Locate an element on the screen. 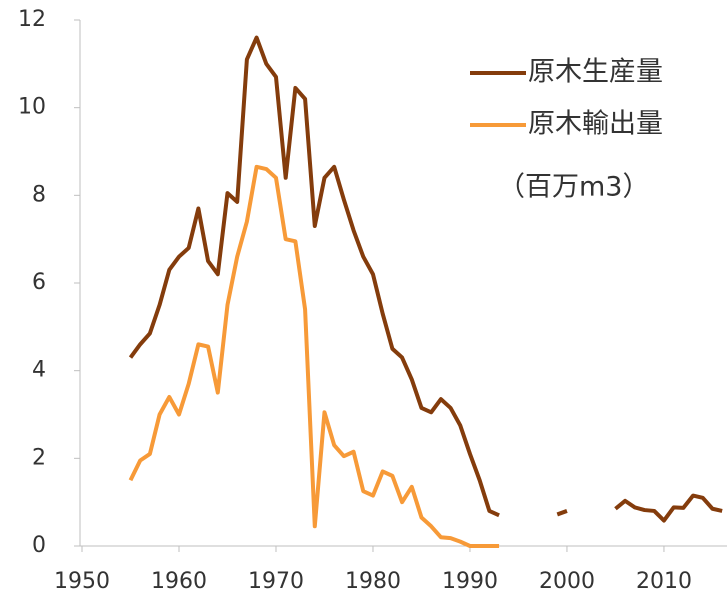  y-tick-label: 2 is located at coordinates (39, 457).